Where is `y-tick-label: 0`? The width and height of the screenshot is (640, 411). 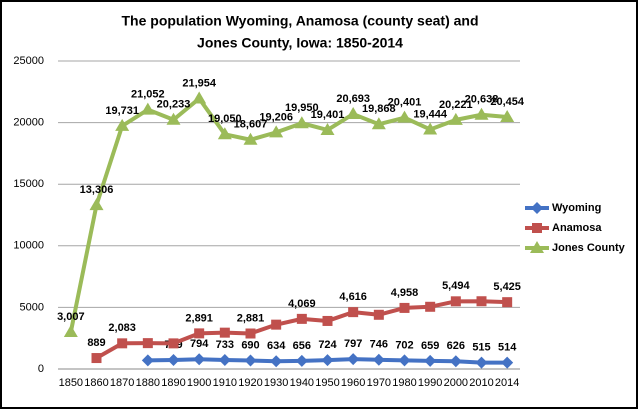
y-tick-label: 0 is located at coordinates (41, 369).